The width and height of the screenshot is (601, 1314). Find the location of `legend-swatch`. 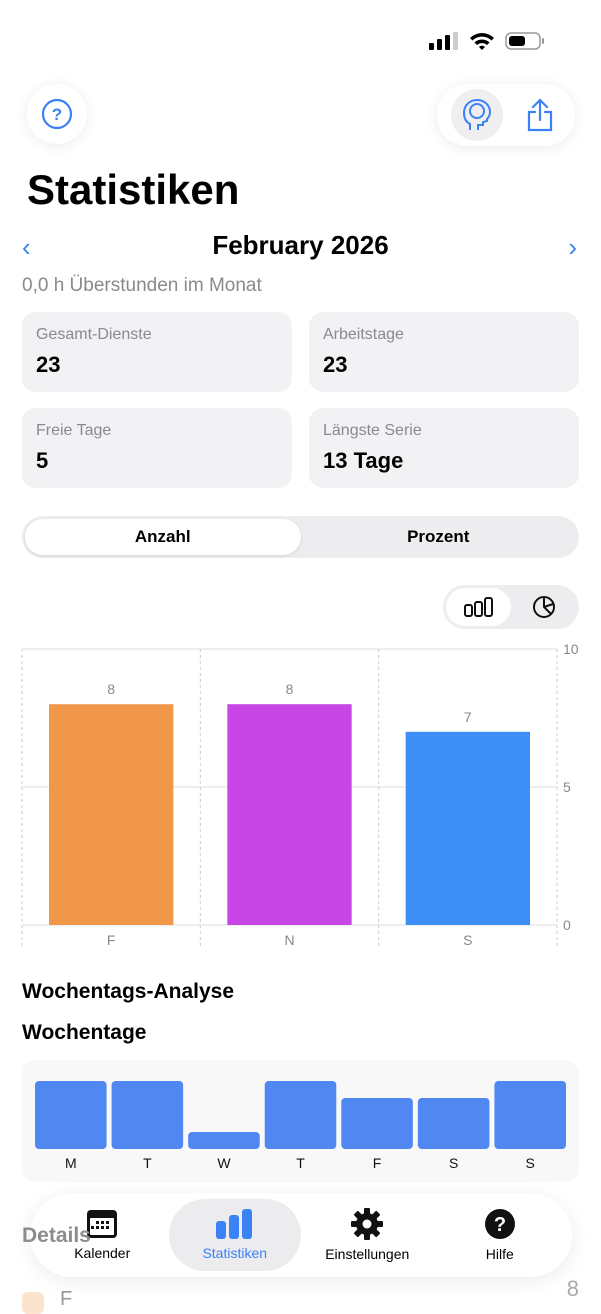

legend-swatch is located at coordinates (33, 1303).